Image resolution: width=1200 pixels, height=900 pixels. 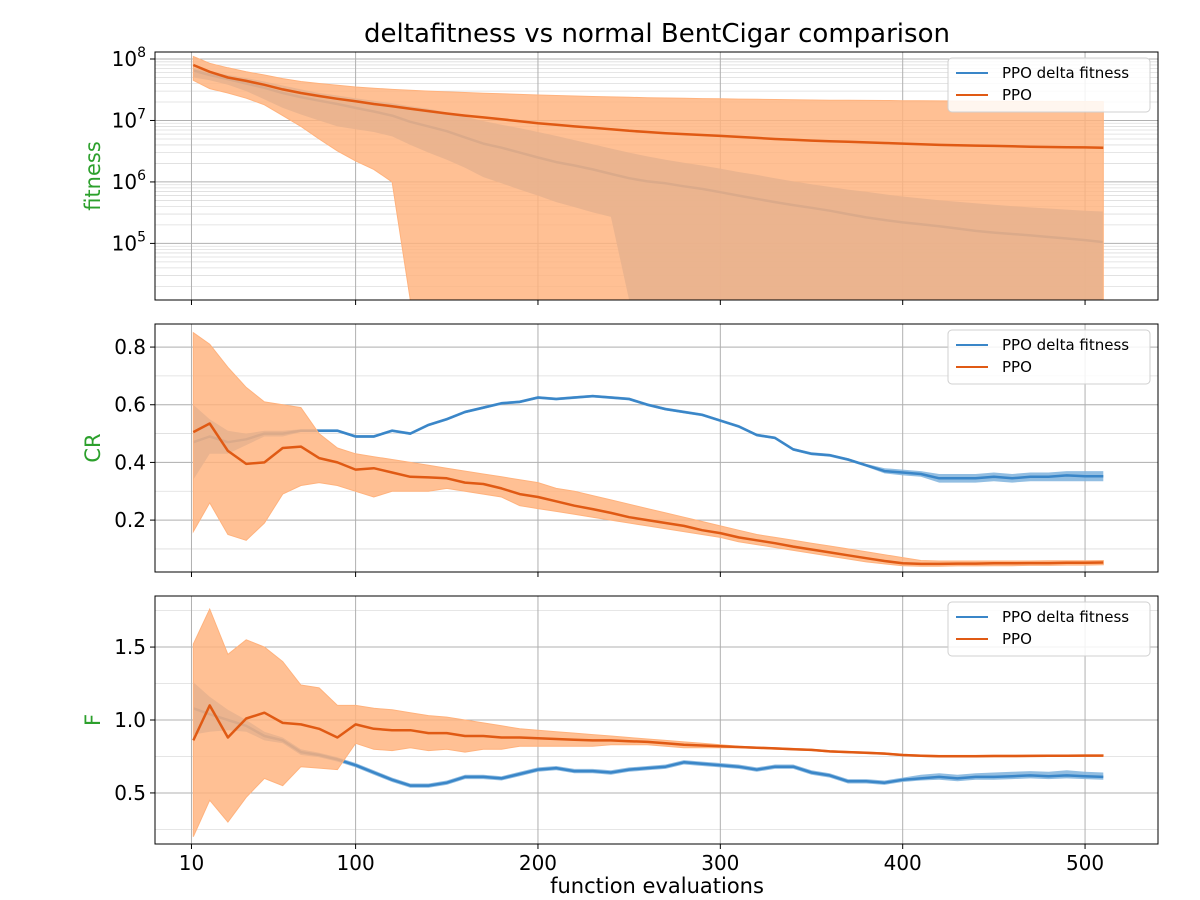 What do you see at coordinates (93, 176) in the screenshot?
I see `y-axis-label: fitness` at bounding box center [93, 176].